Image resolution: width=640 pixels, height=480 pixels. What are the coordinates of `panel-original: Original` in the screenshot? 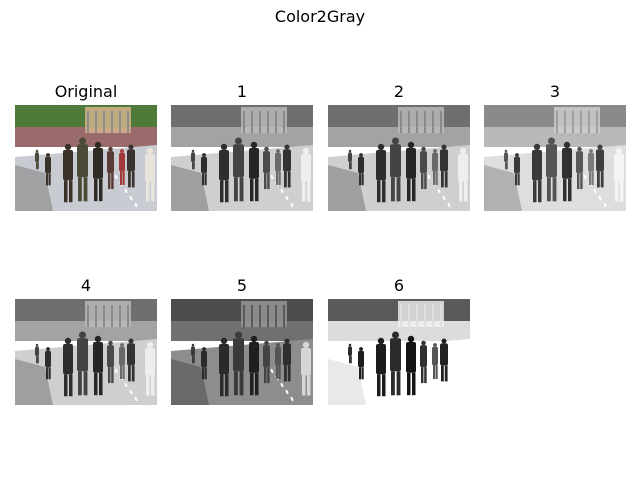 It's located at (86, 146).